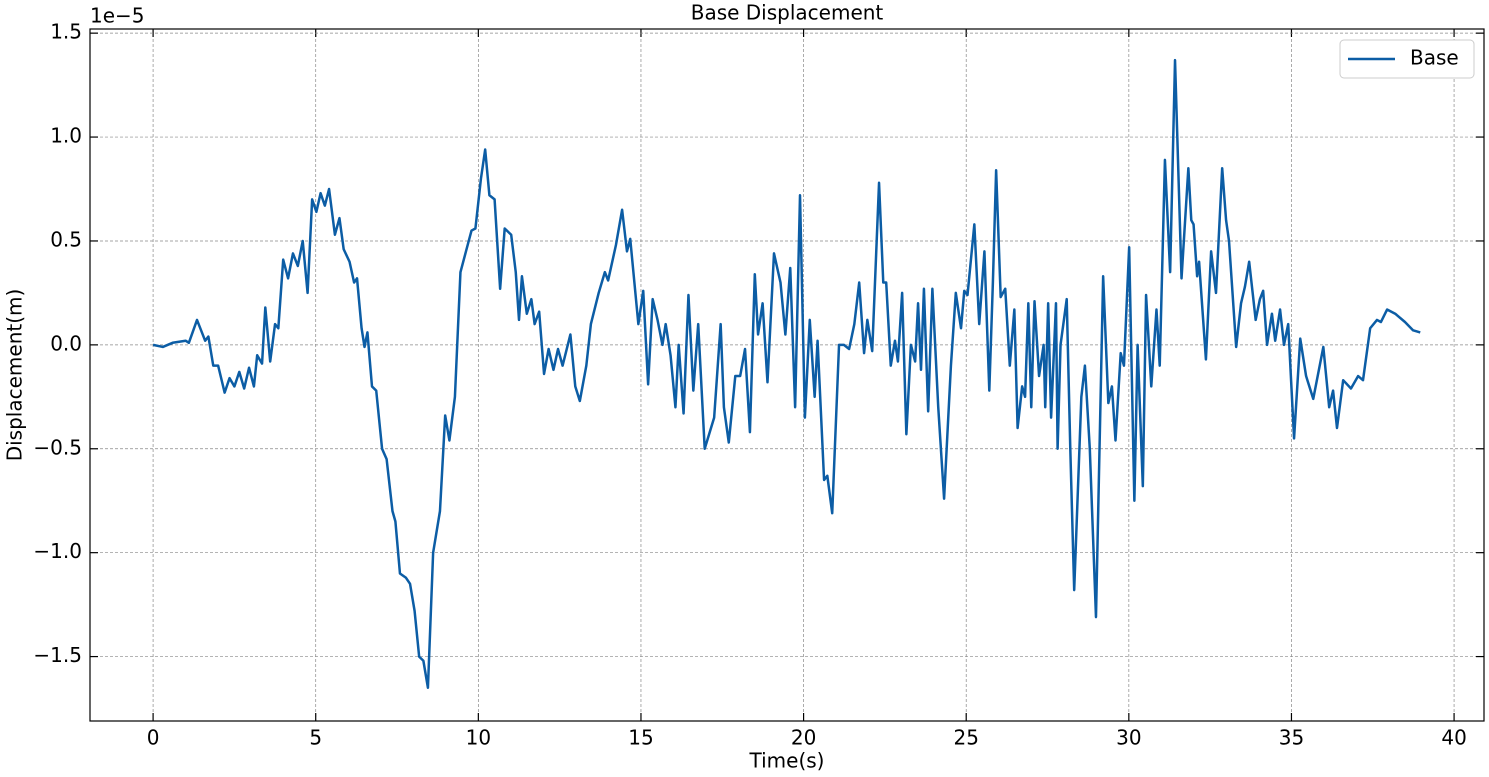 This screenshot has width=1489, height=777. I want to click on x-tick-label: 5, so click(315, 738).